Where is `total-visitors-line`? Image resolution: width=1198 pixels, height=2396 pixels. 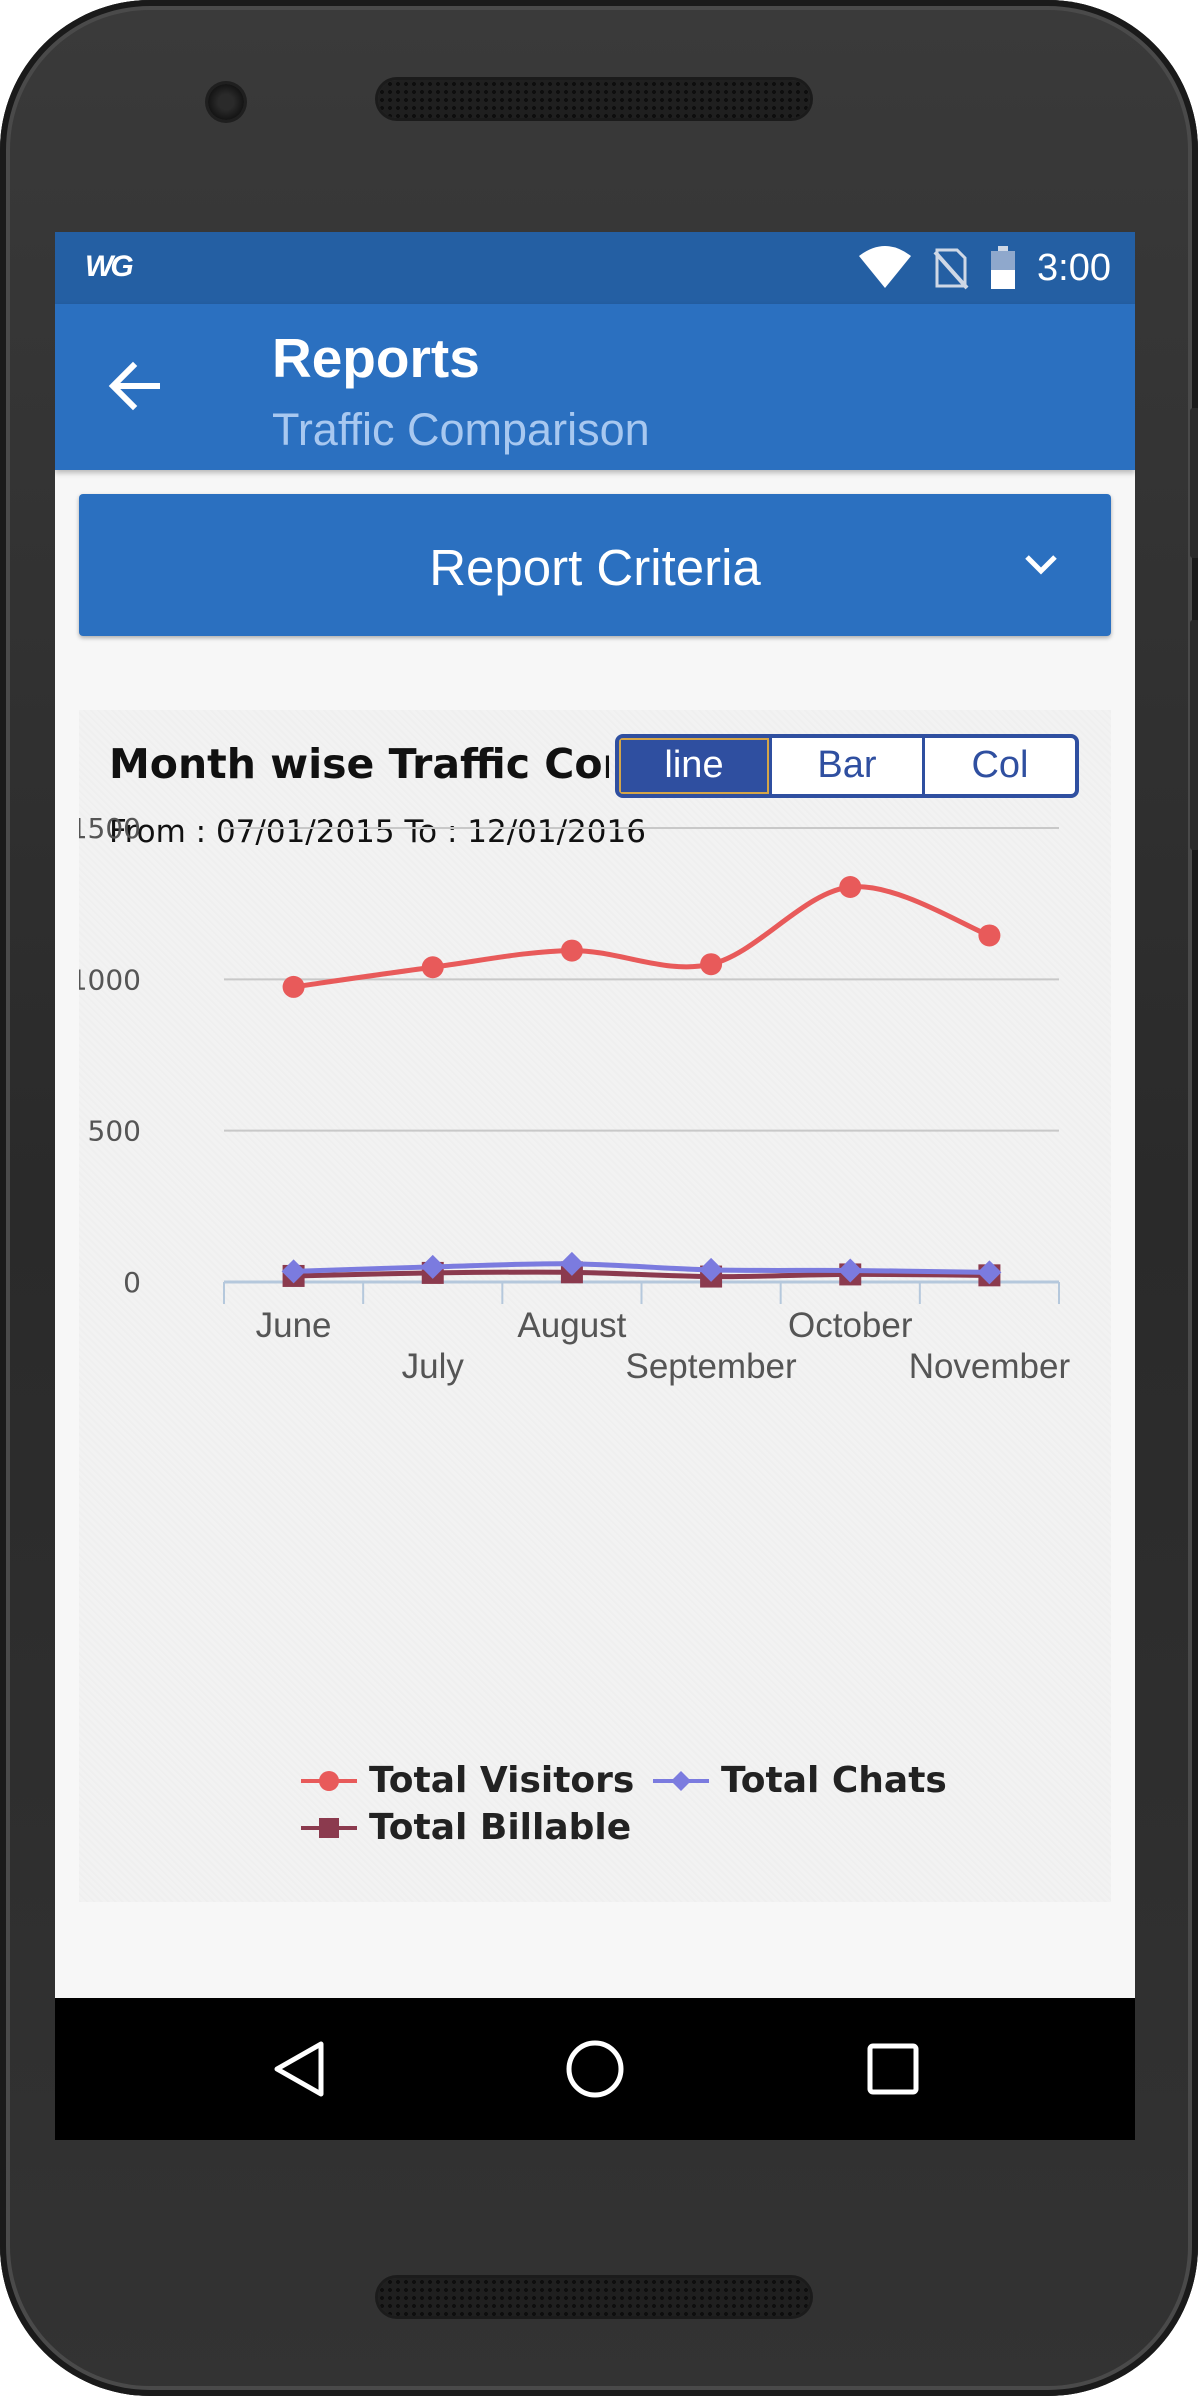
total-visitors-line is located at coordinates (642, 937).